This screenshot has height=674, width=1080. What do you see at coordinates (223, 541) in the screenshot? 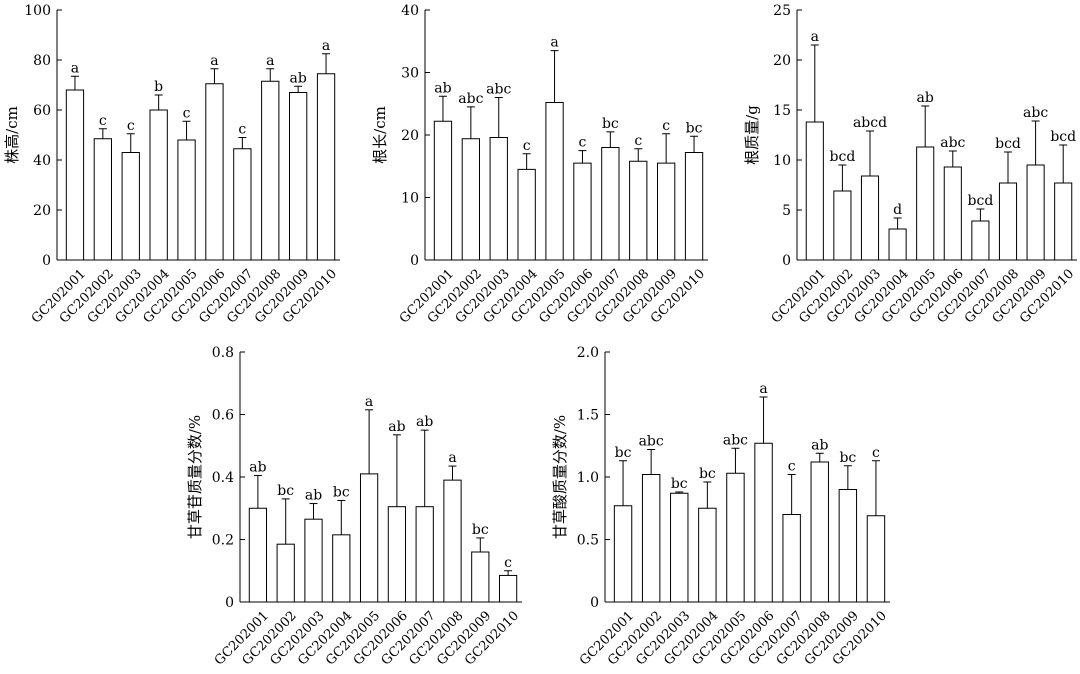
I see `y-tick-label: 0.2` at bounding box center [223, 541].